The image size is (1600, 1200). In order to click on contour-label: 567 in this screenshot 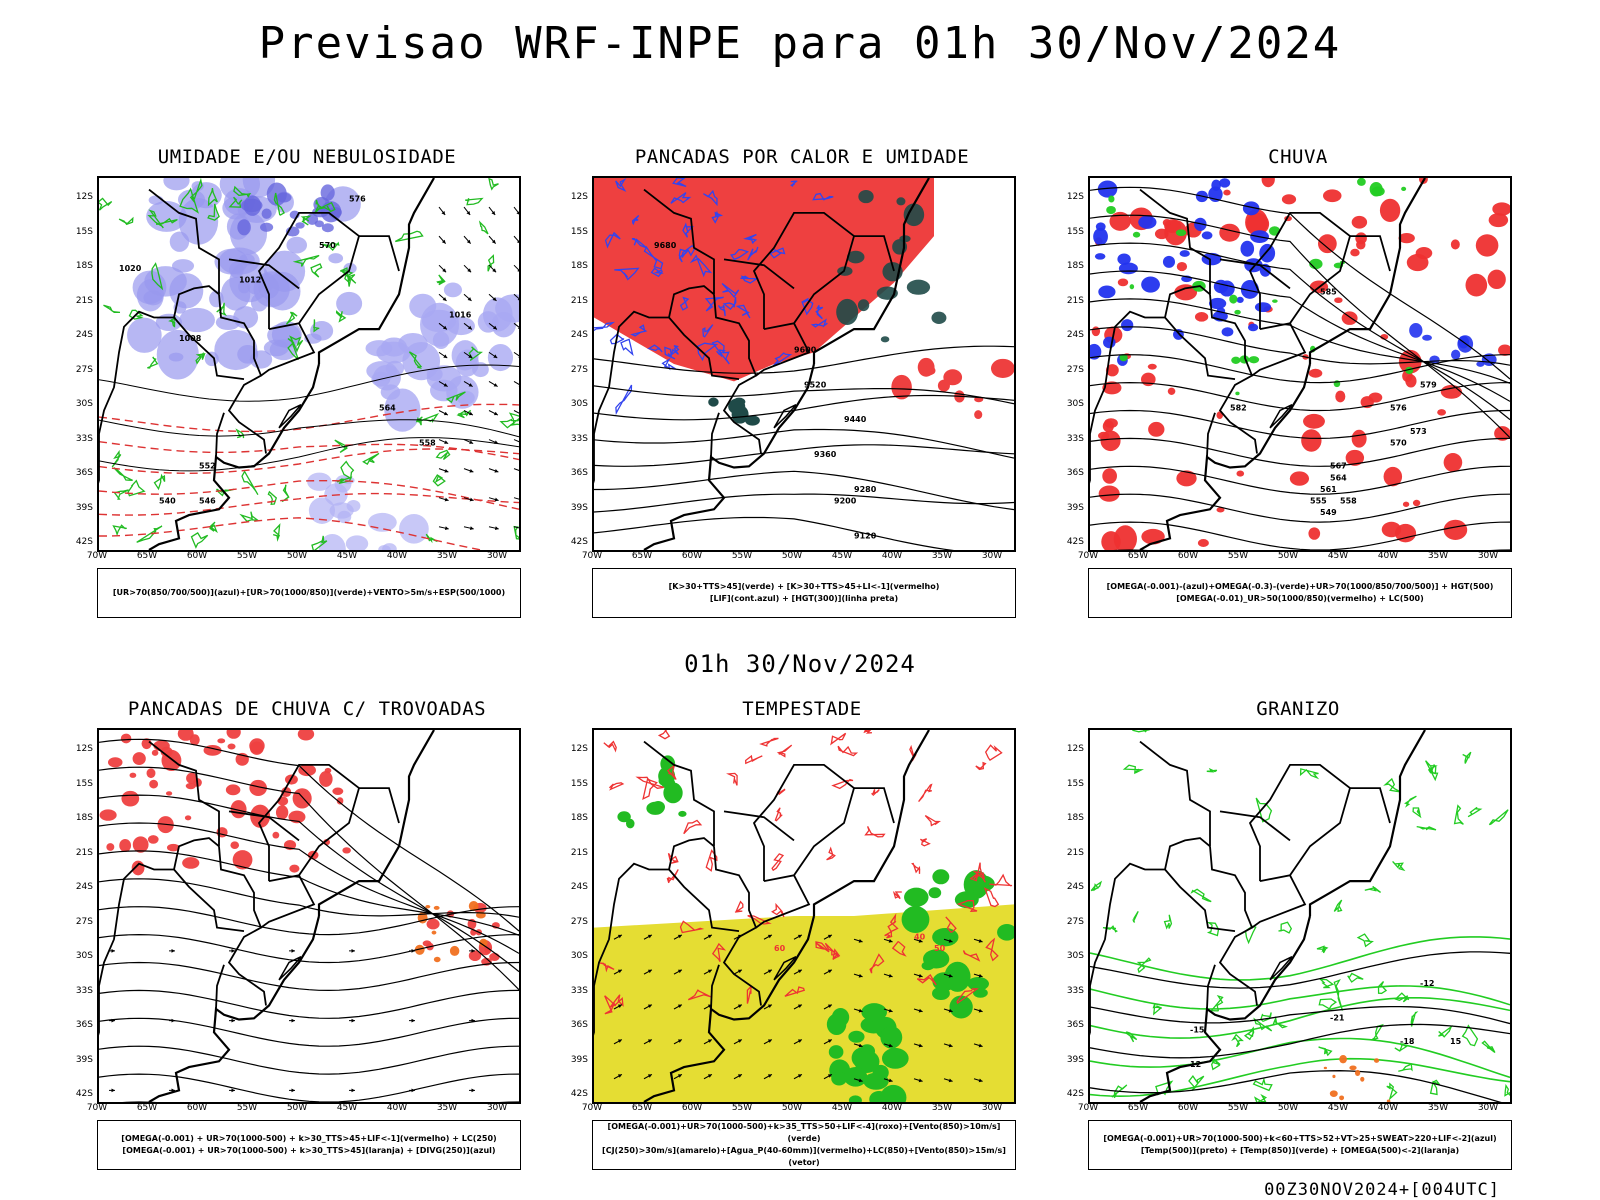, I will do `click(1338, 466)`.